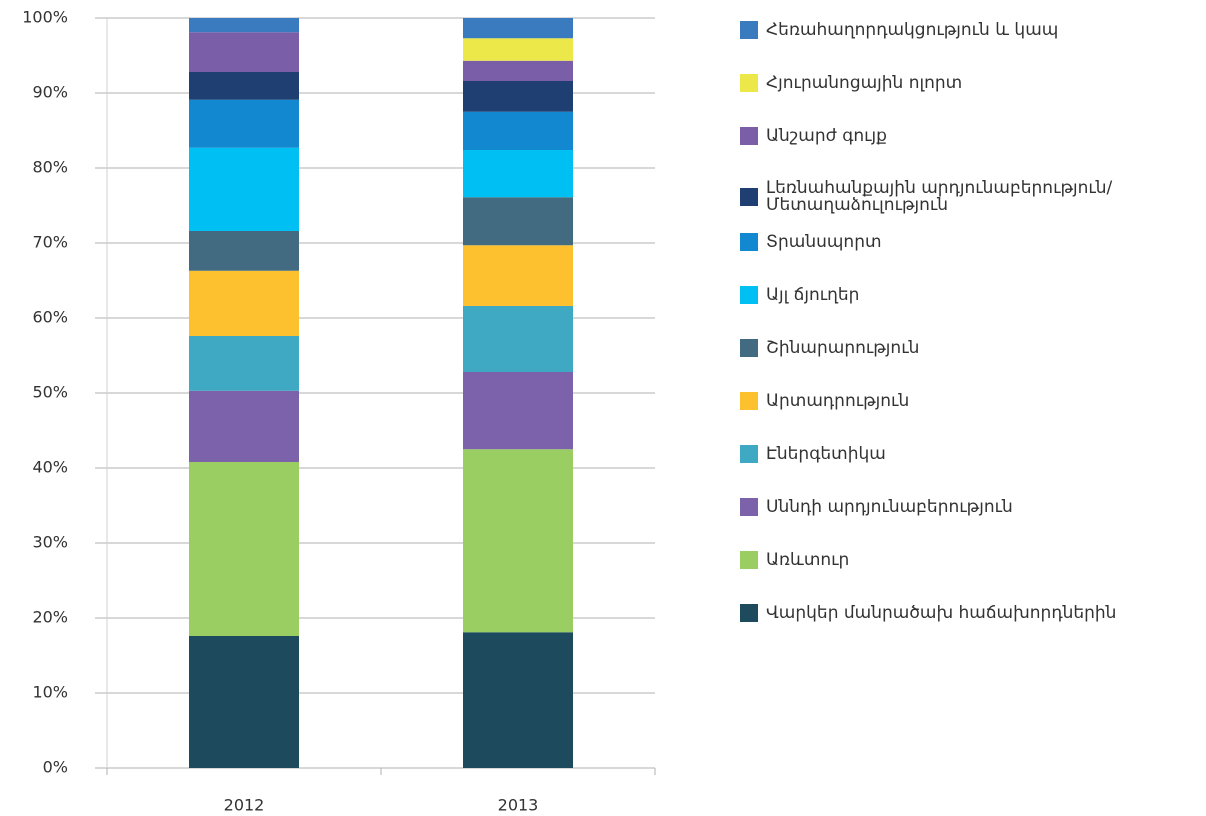 This screenshot has height=816, width=1206. What do you see at coordinates (958, 295) in the screenshot?
I see `legend-item: Այլ ճյուղեր` at bounding box center [958, 295].